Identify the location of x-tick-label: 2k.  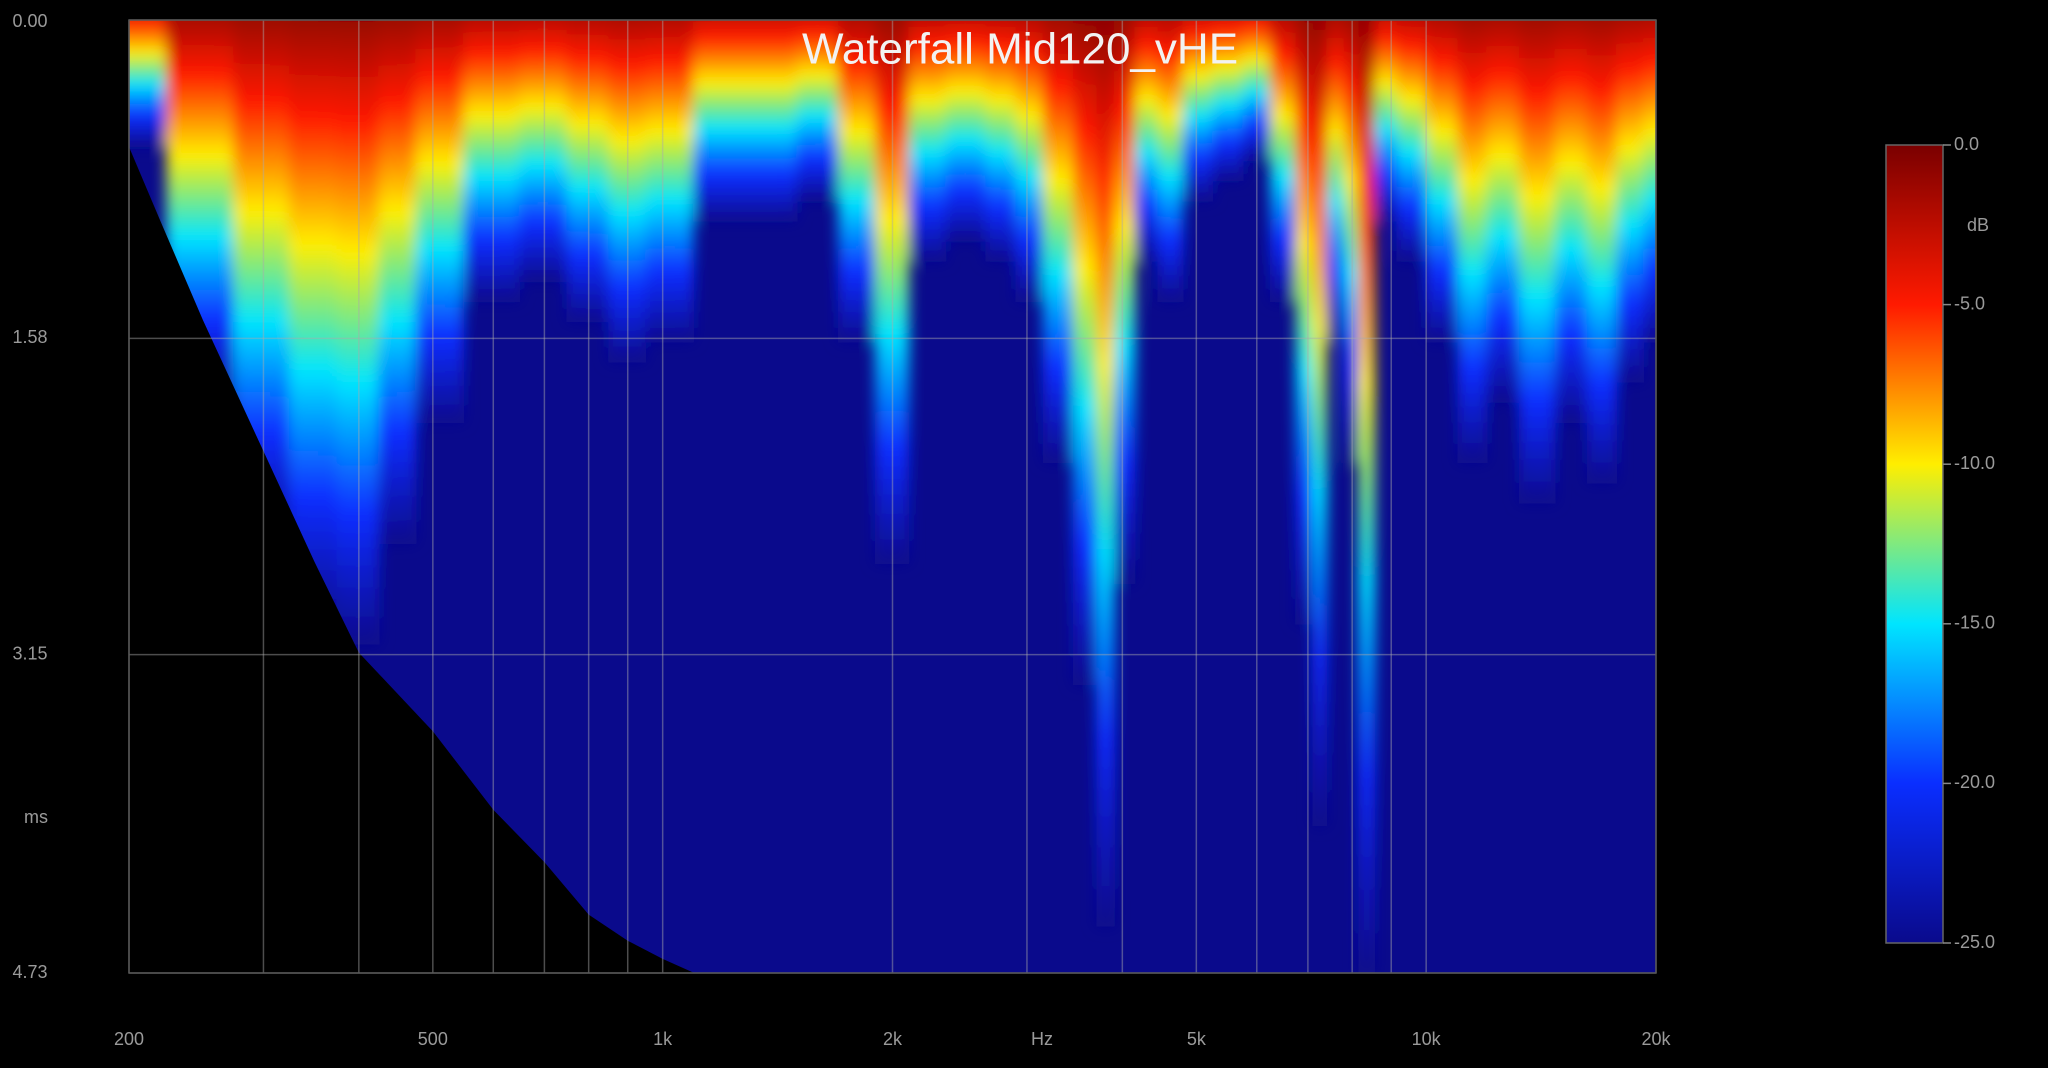
(893, 1039).